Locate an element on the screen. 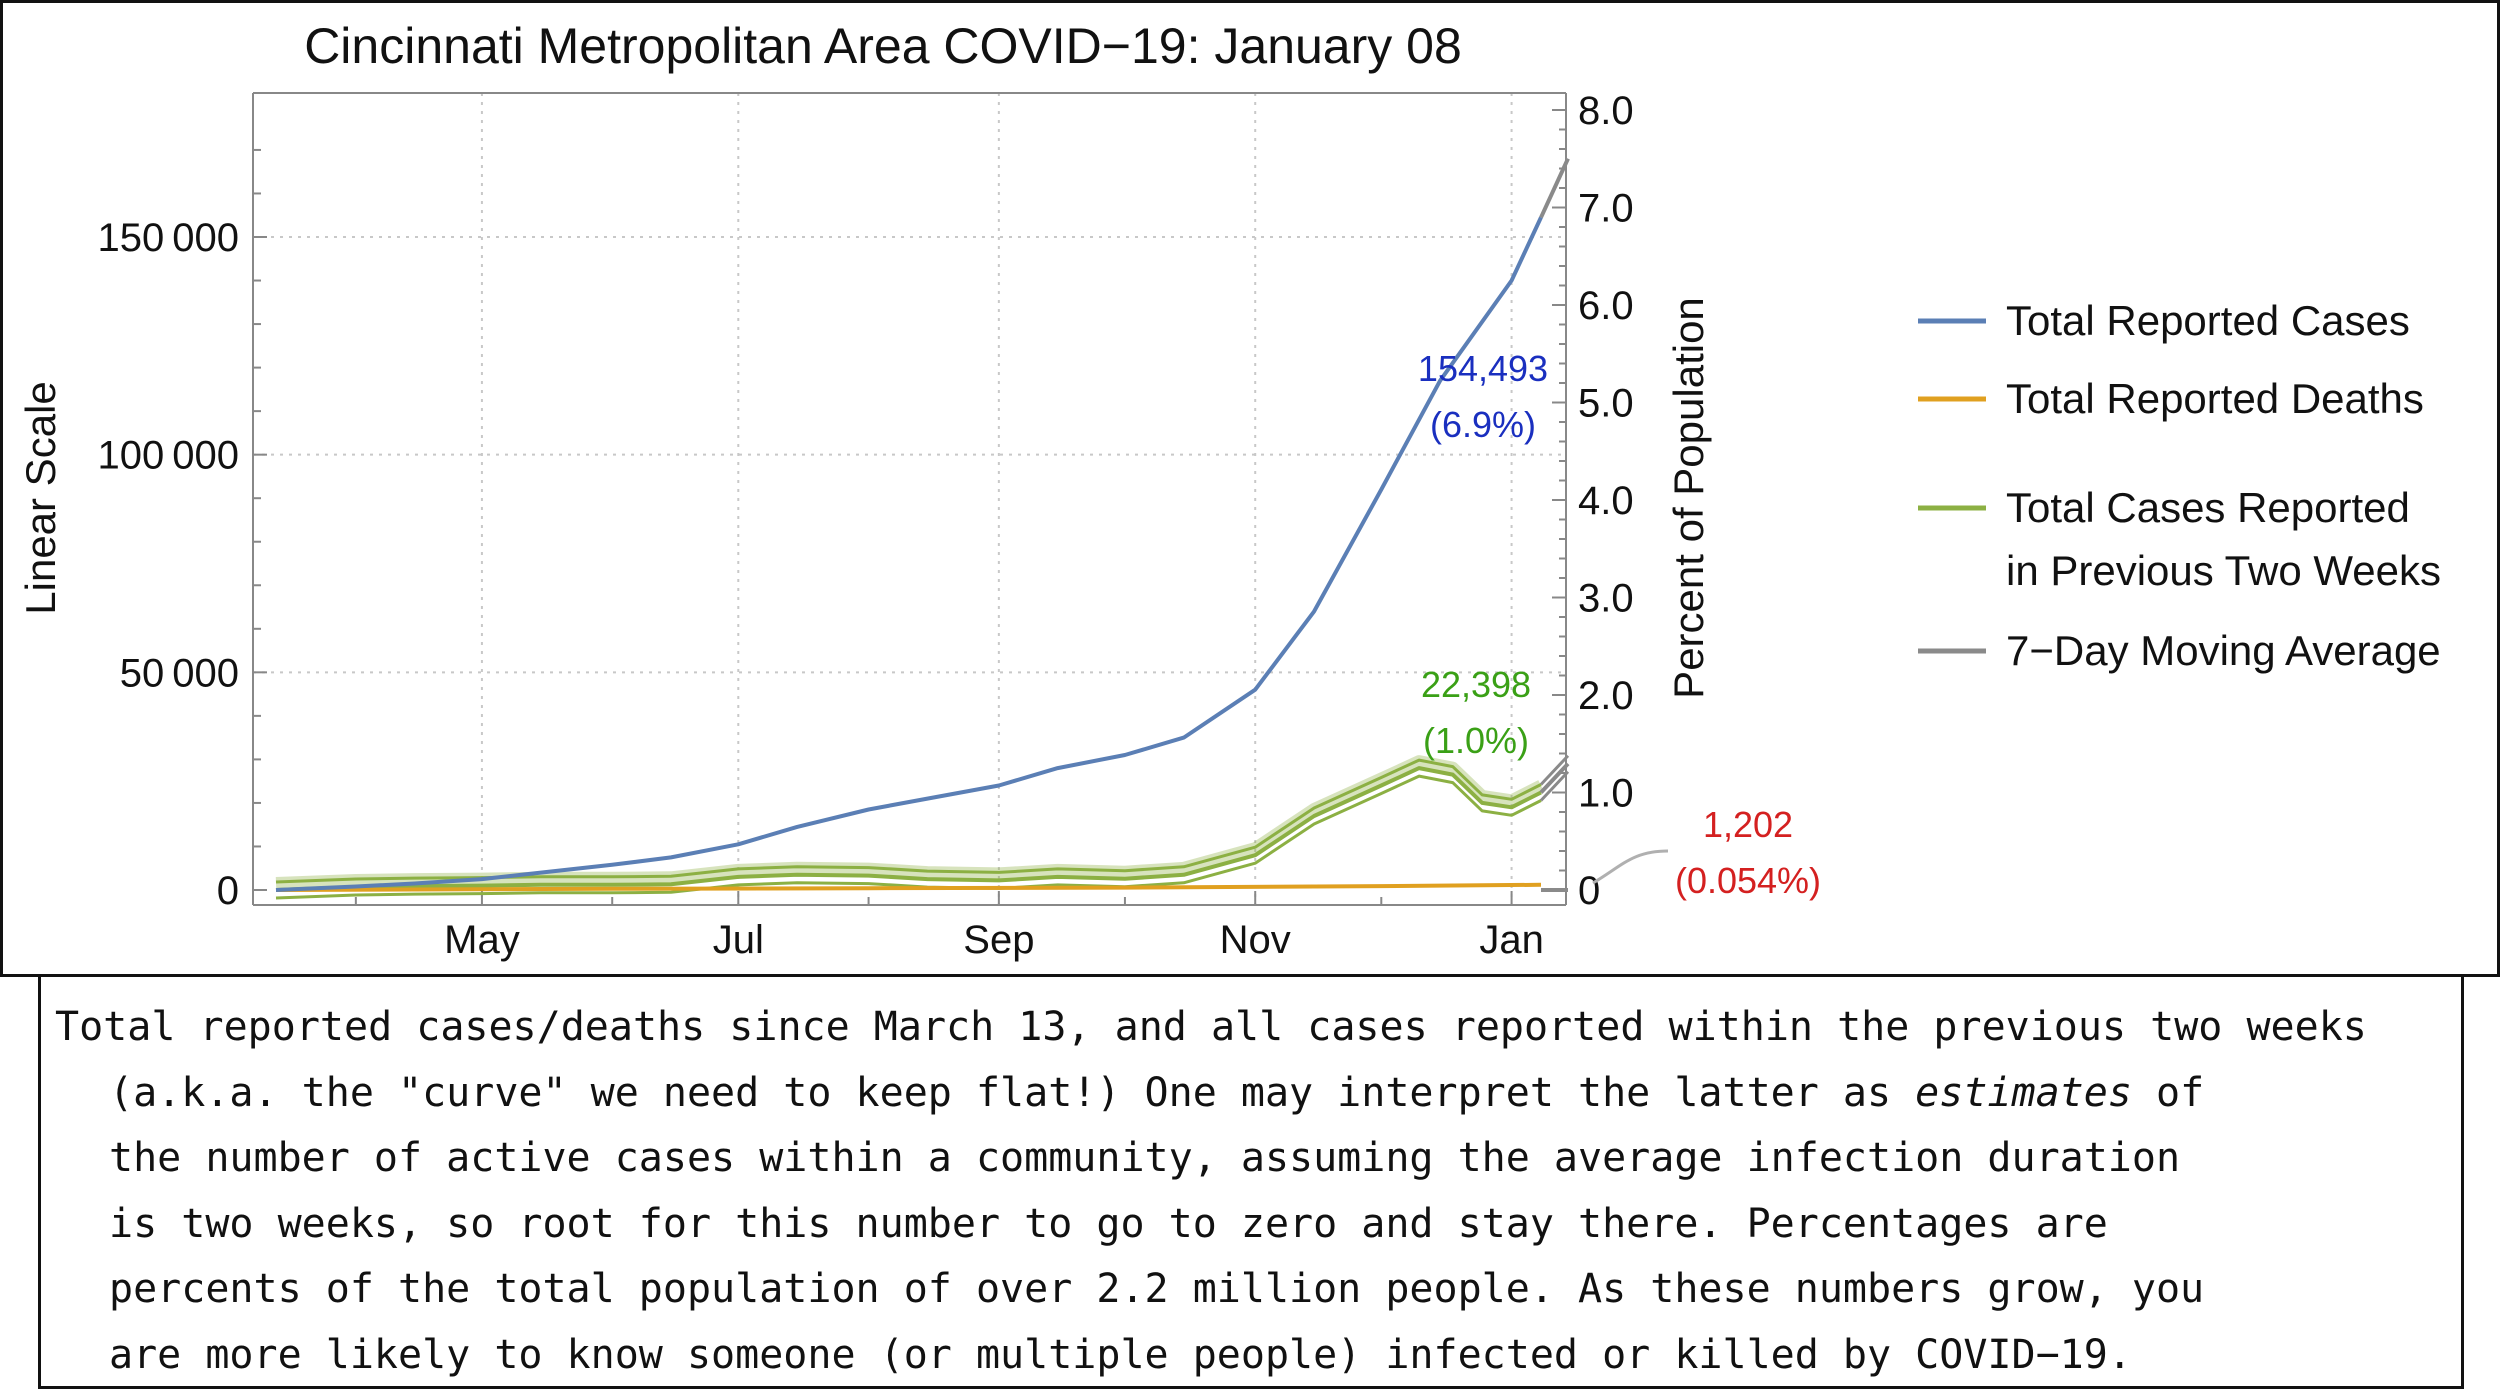 Image resolution: width=2500 pixels, height=1392 pixels. x-tick-label: Jul is located at coordinates (738, 940).